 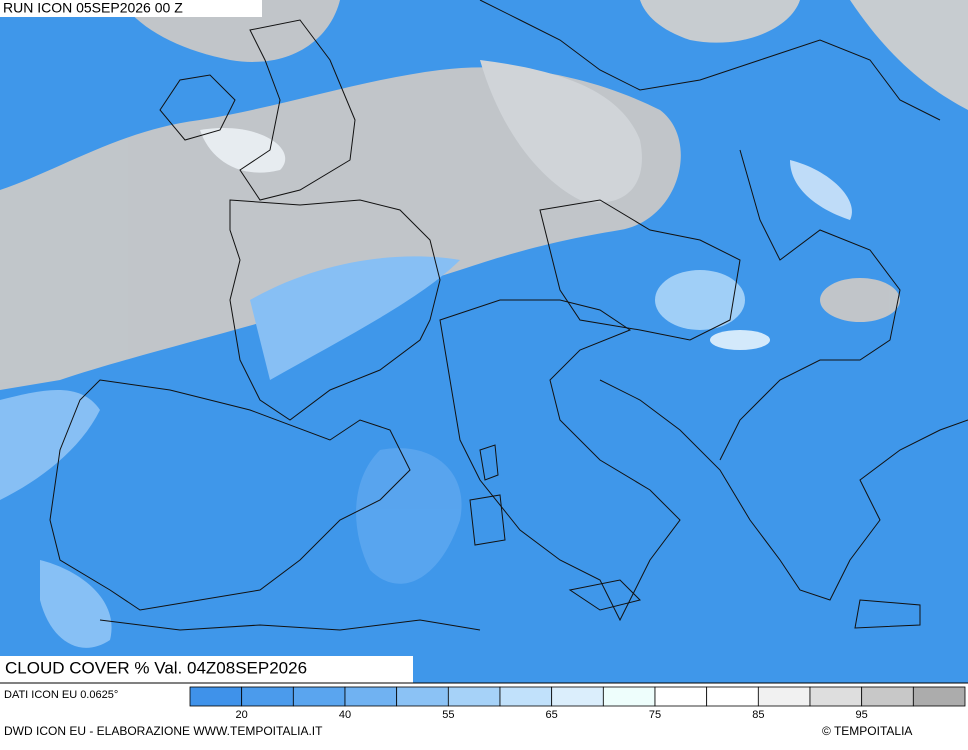 I want to click on variable-label: CLOUD COVER % Val. 04Z08SEP2026, so click(x=156, y=667).